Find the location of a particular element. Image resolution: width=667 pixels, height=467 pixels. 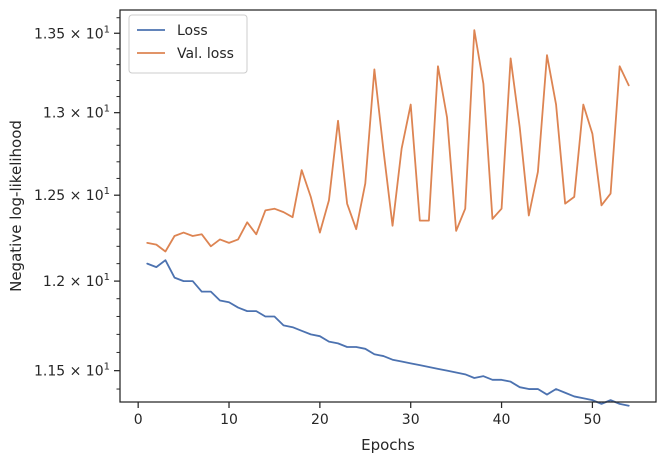

x-axis-label: Epochs is located at coordinates (388, 445).